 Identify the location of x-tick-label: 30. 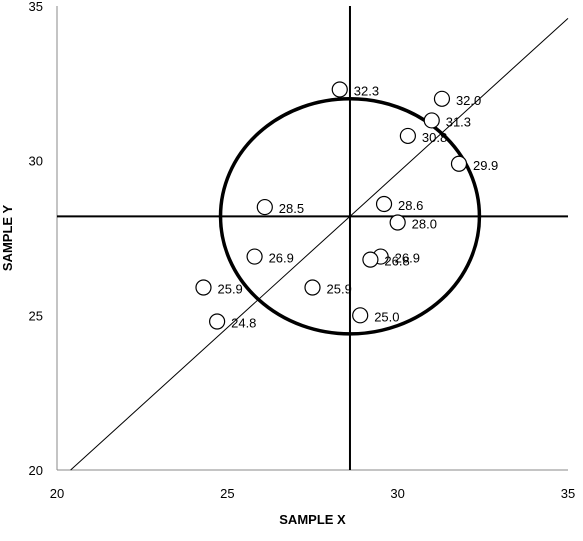
(397, 493).